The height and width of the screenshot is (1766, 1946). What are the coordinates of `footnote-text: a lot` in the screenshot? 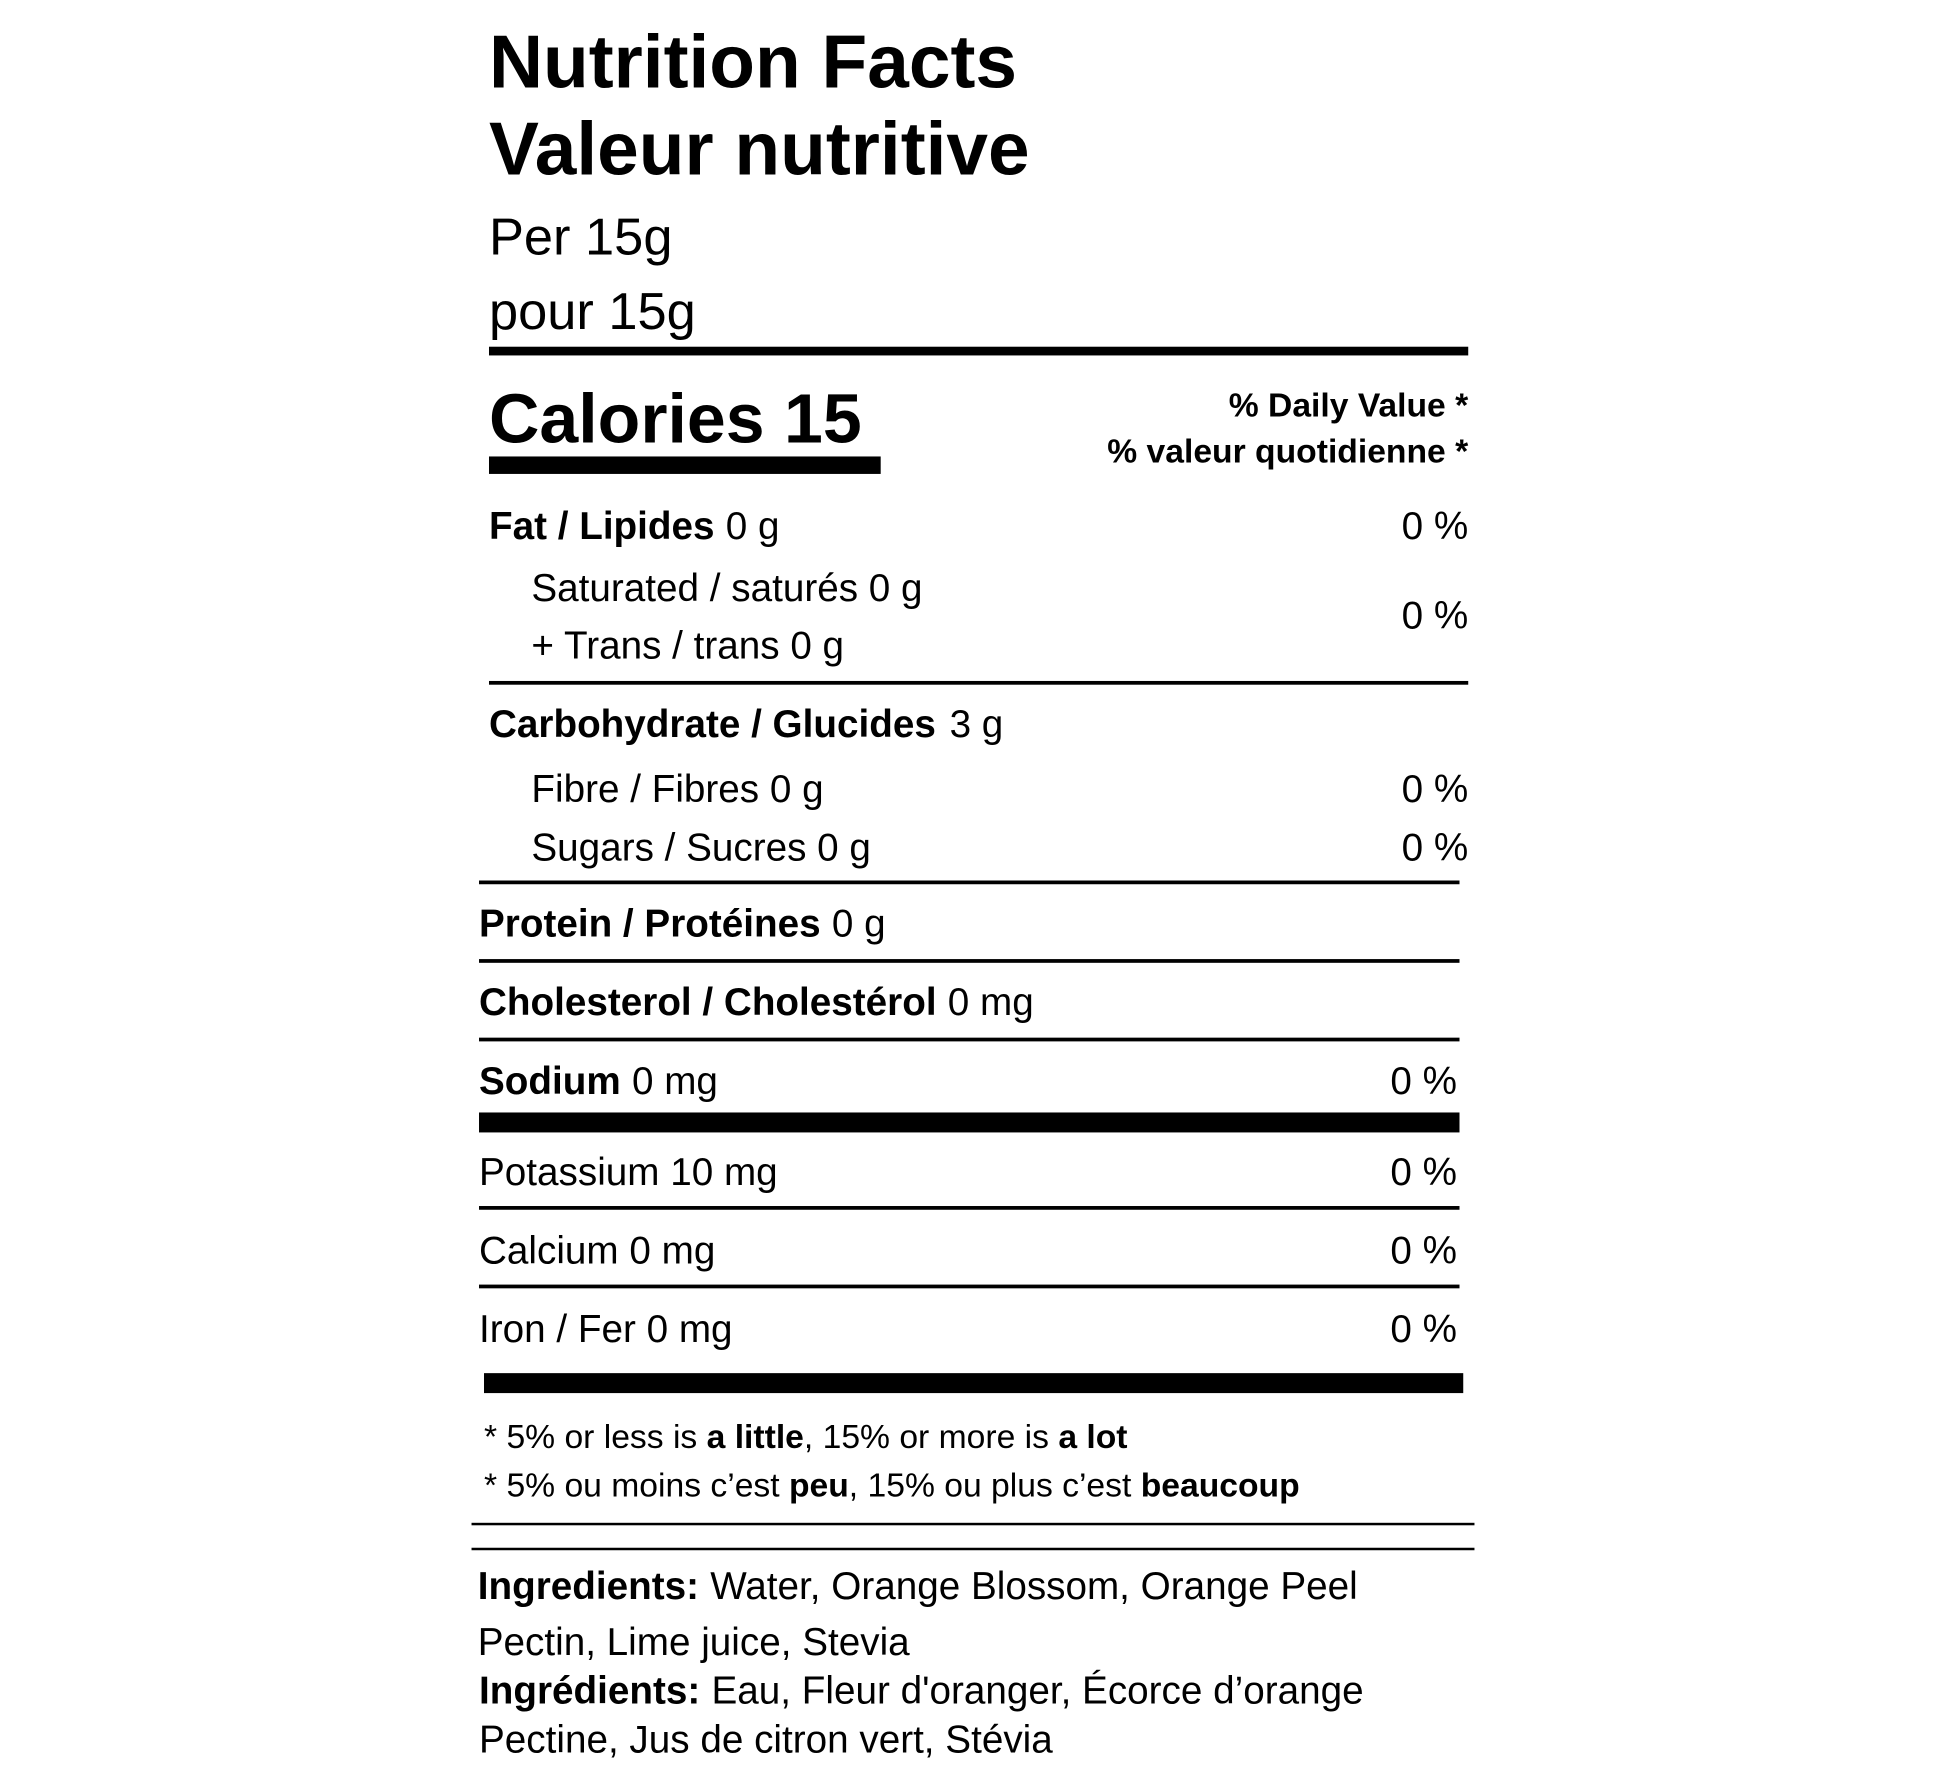 It's located at (1092, 1437).